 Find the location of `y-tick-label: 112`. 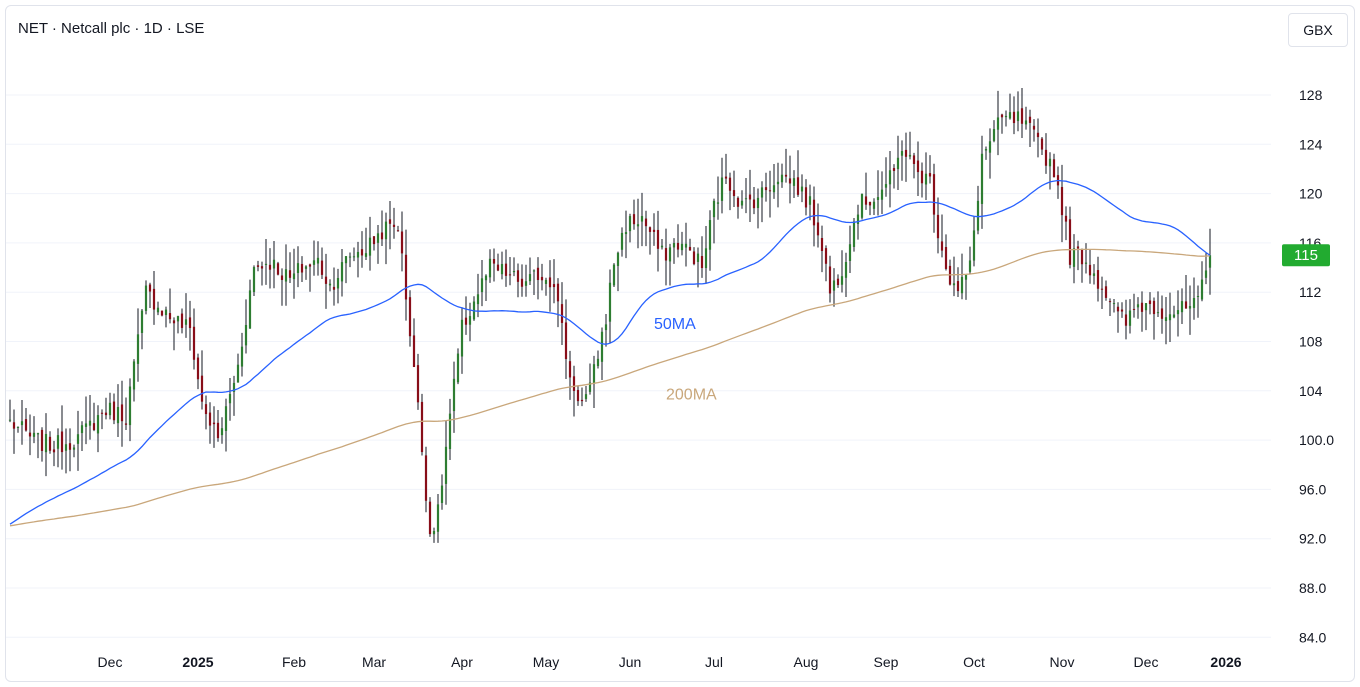

y-tick-label: 112 is located at coordinates (1310, 292).